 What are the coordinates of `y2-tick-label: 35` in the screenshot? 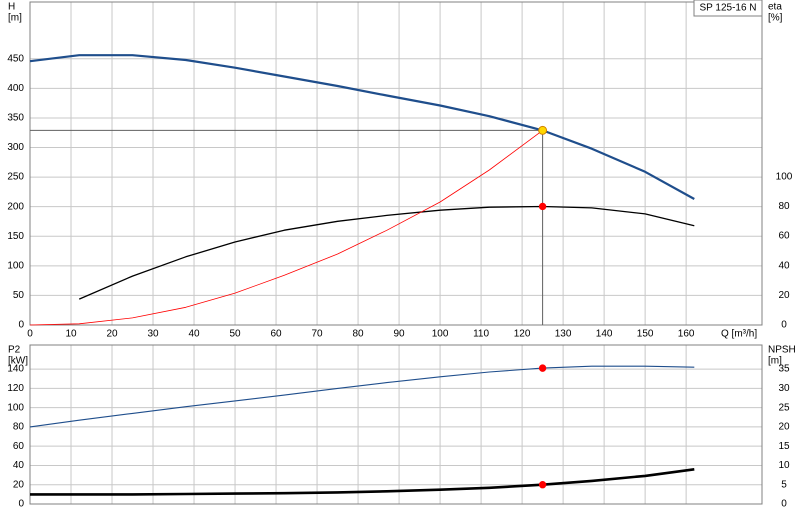 It's located at (784, 369).